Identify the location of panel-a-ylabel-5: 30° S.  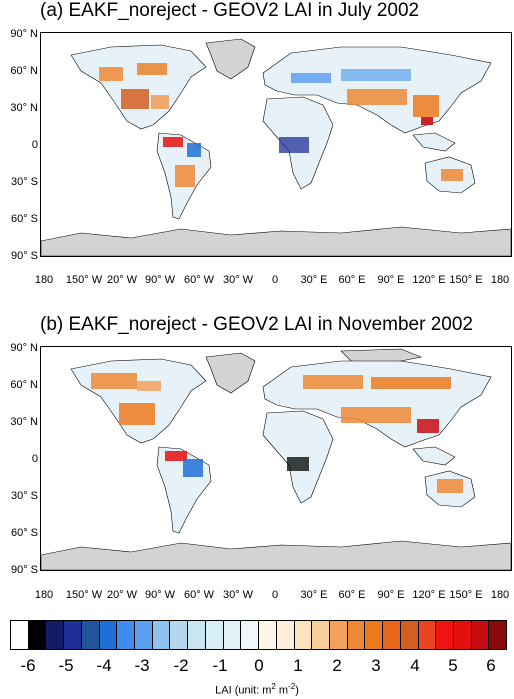
(24, 182).